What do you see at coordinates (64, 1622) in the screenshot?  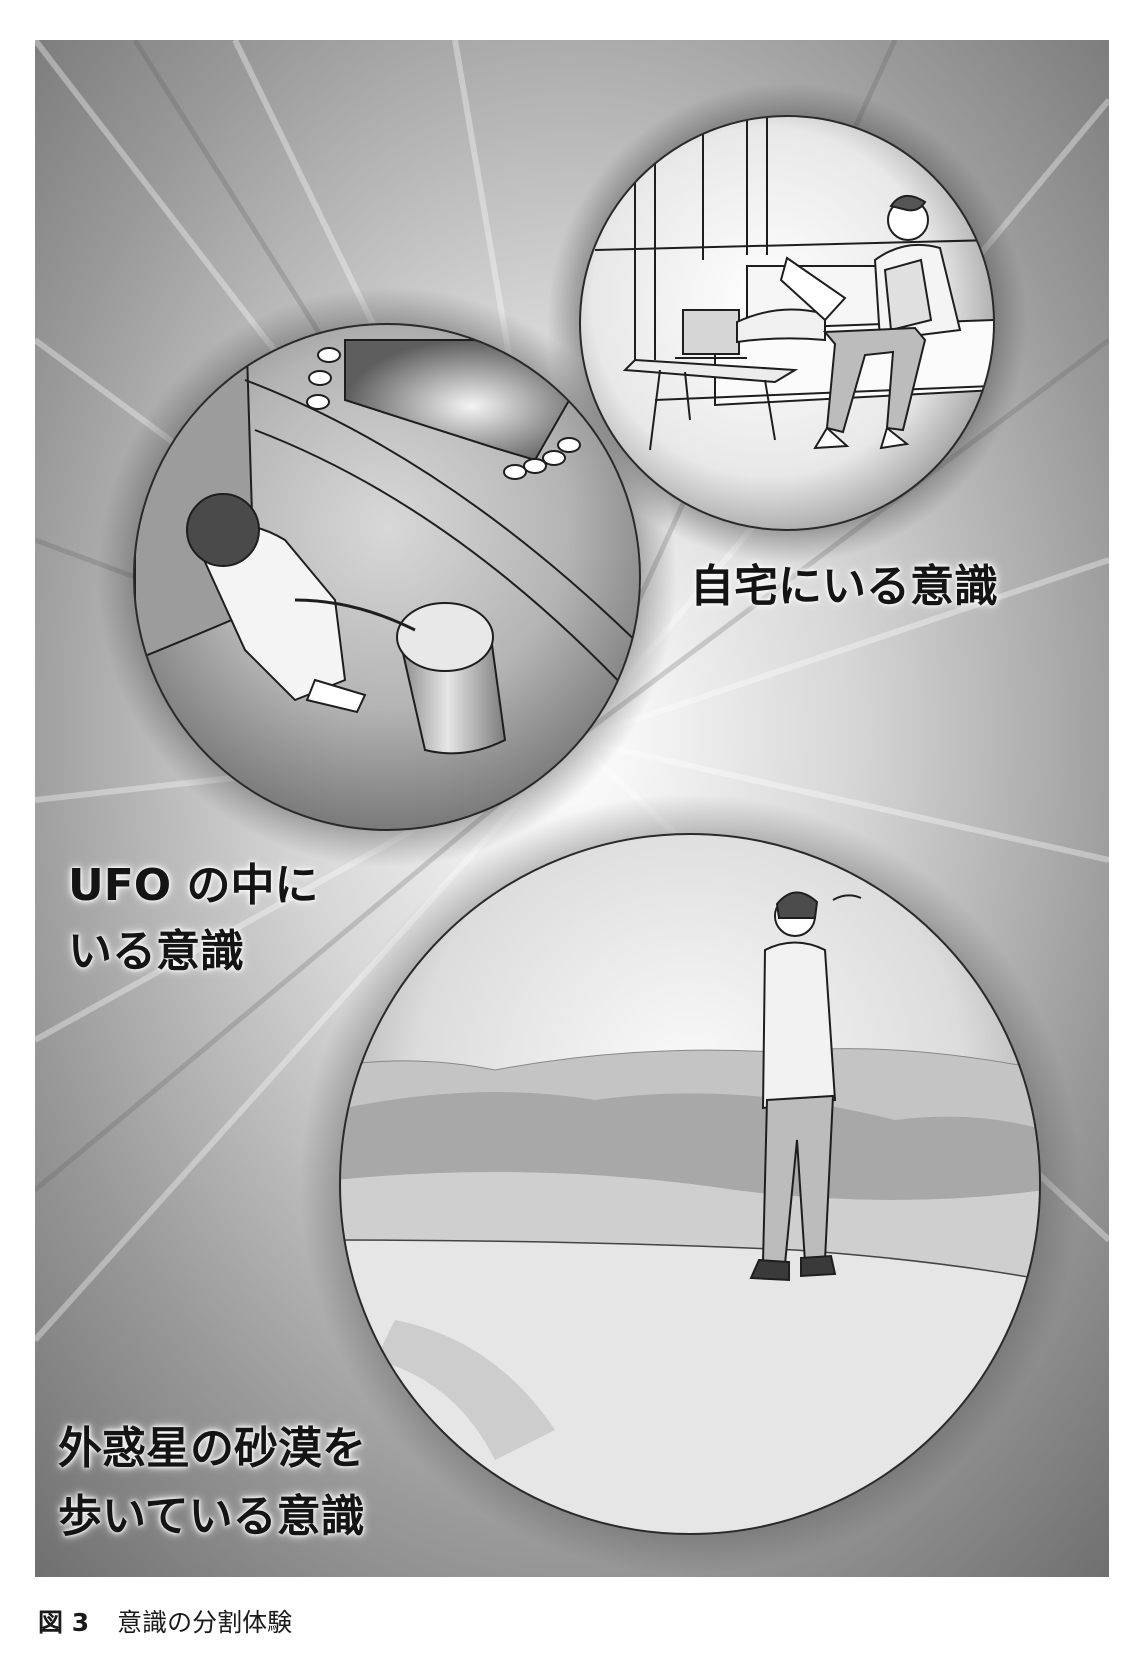 I see `caption-number: 図 3` at bounding box center [64, 1622].